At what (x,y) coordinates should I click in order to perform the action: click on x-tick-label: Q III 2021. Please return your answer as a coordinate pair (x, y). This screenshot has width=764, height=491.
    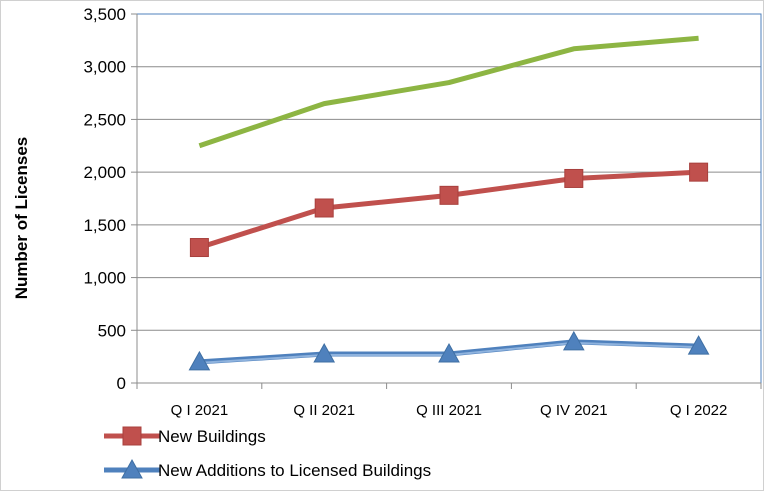
    Looking at the image, I should click on (449, 410).